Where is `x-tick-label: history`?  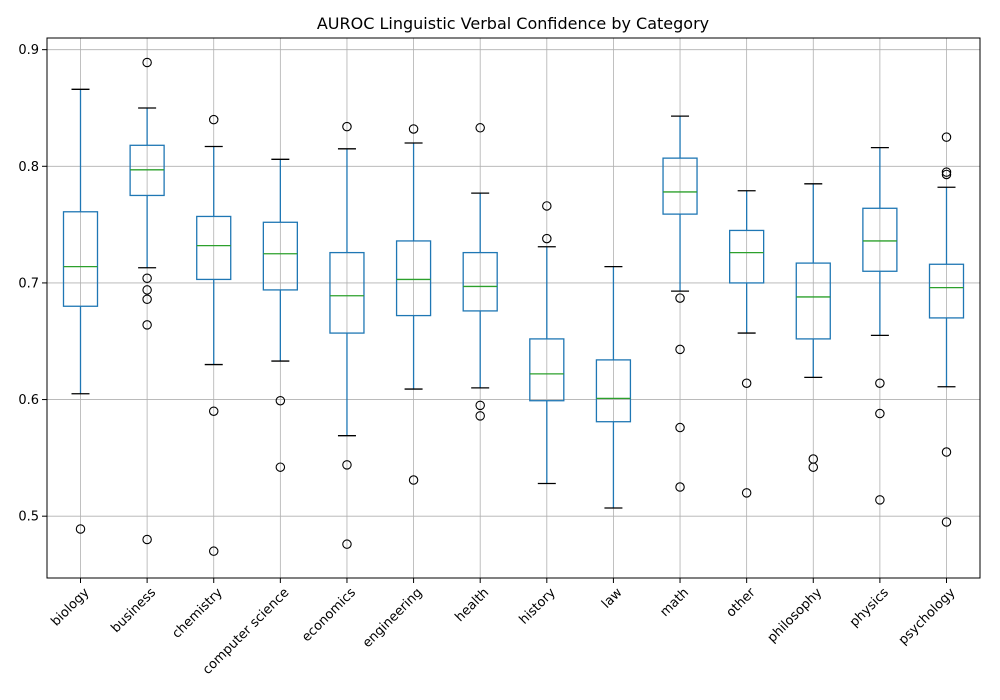 x-tick-label: history is located at coordinates (538, 606).